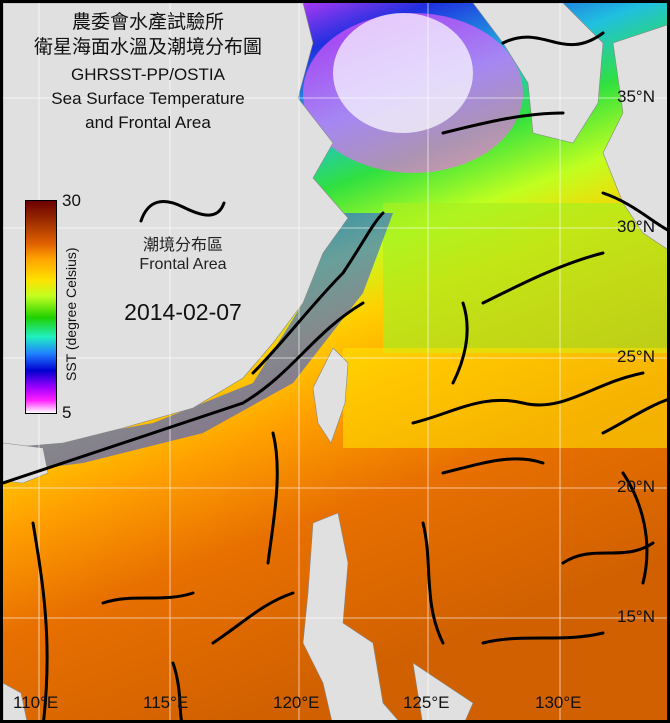 The height and width of the screenshot is (723, 670). What do you see at coordinates (636, 96) in the screenshot?
I see `lat-label: 35°N` at bounding box center [636, 96].